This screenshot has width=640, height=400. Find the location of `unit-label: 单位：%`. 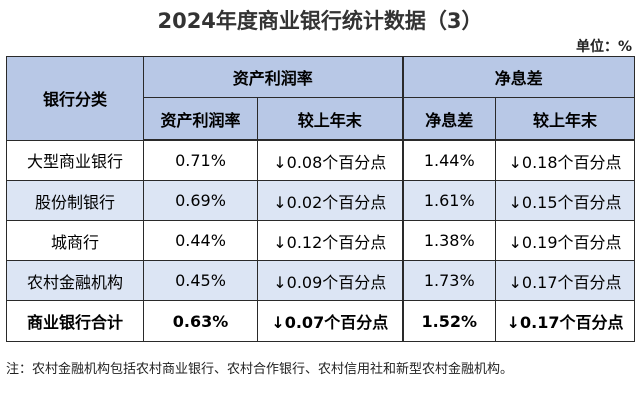

unit-label: 单位：% is located at coordinates (603, 47).